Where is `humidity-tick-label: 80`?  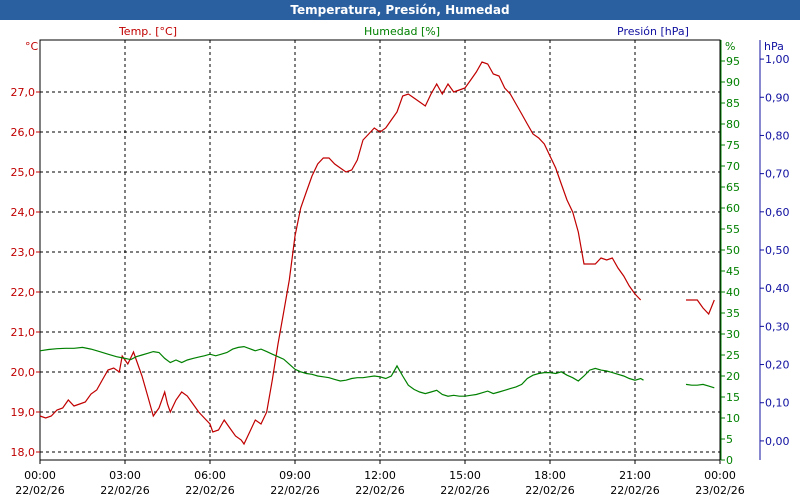
humidity-tick-label: 80 is located at coordinates (733, 124).